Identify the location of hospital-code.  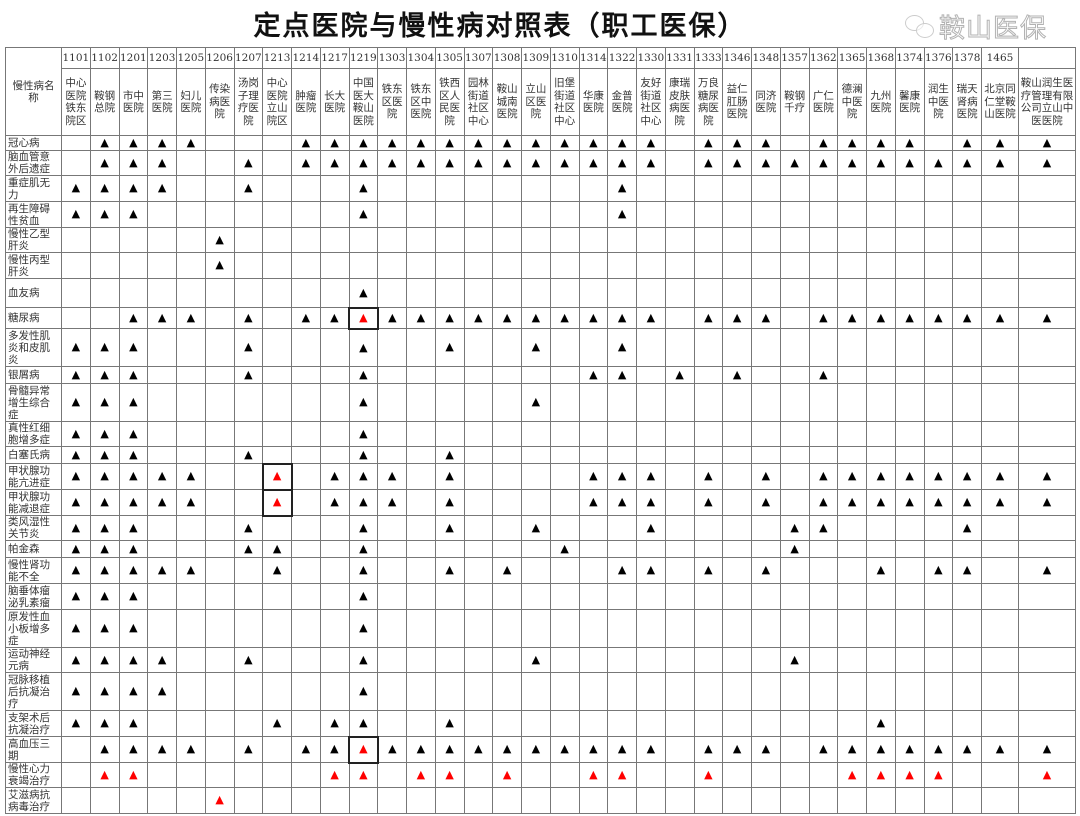
(1047, 58).